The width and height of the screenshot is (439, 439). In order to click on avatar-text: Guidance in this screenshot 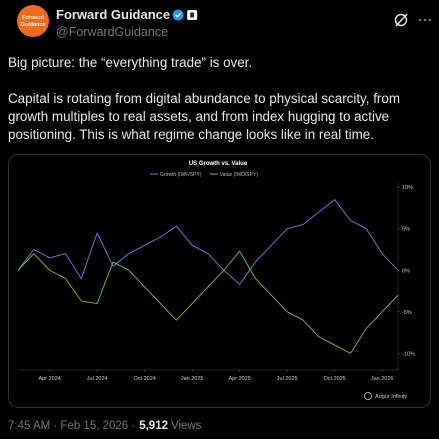, I will do `click(32, 25)`.